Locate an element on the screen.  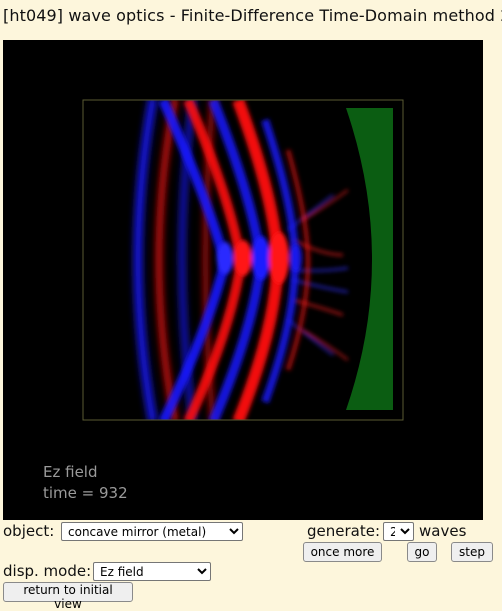
wave-count-select: 2 is located at coordinates (398, 531).